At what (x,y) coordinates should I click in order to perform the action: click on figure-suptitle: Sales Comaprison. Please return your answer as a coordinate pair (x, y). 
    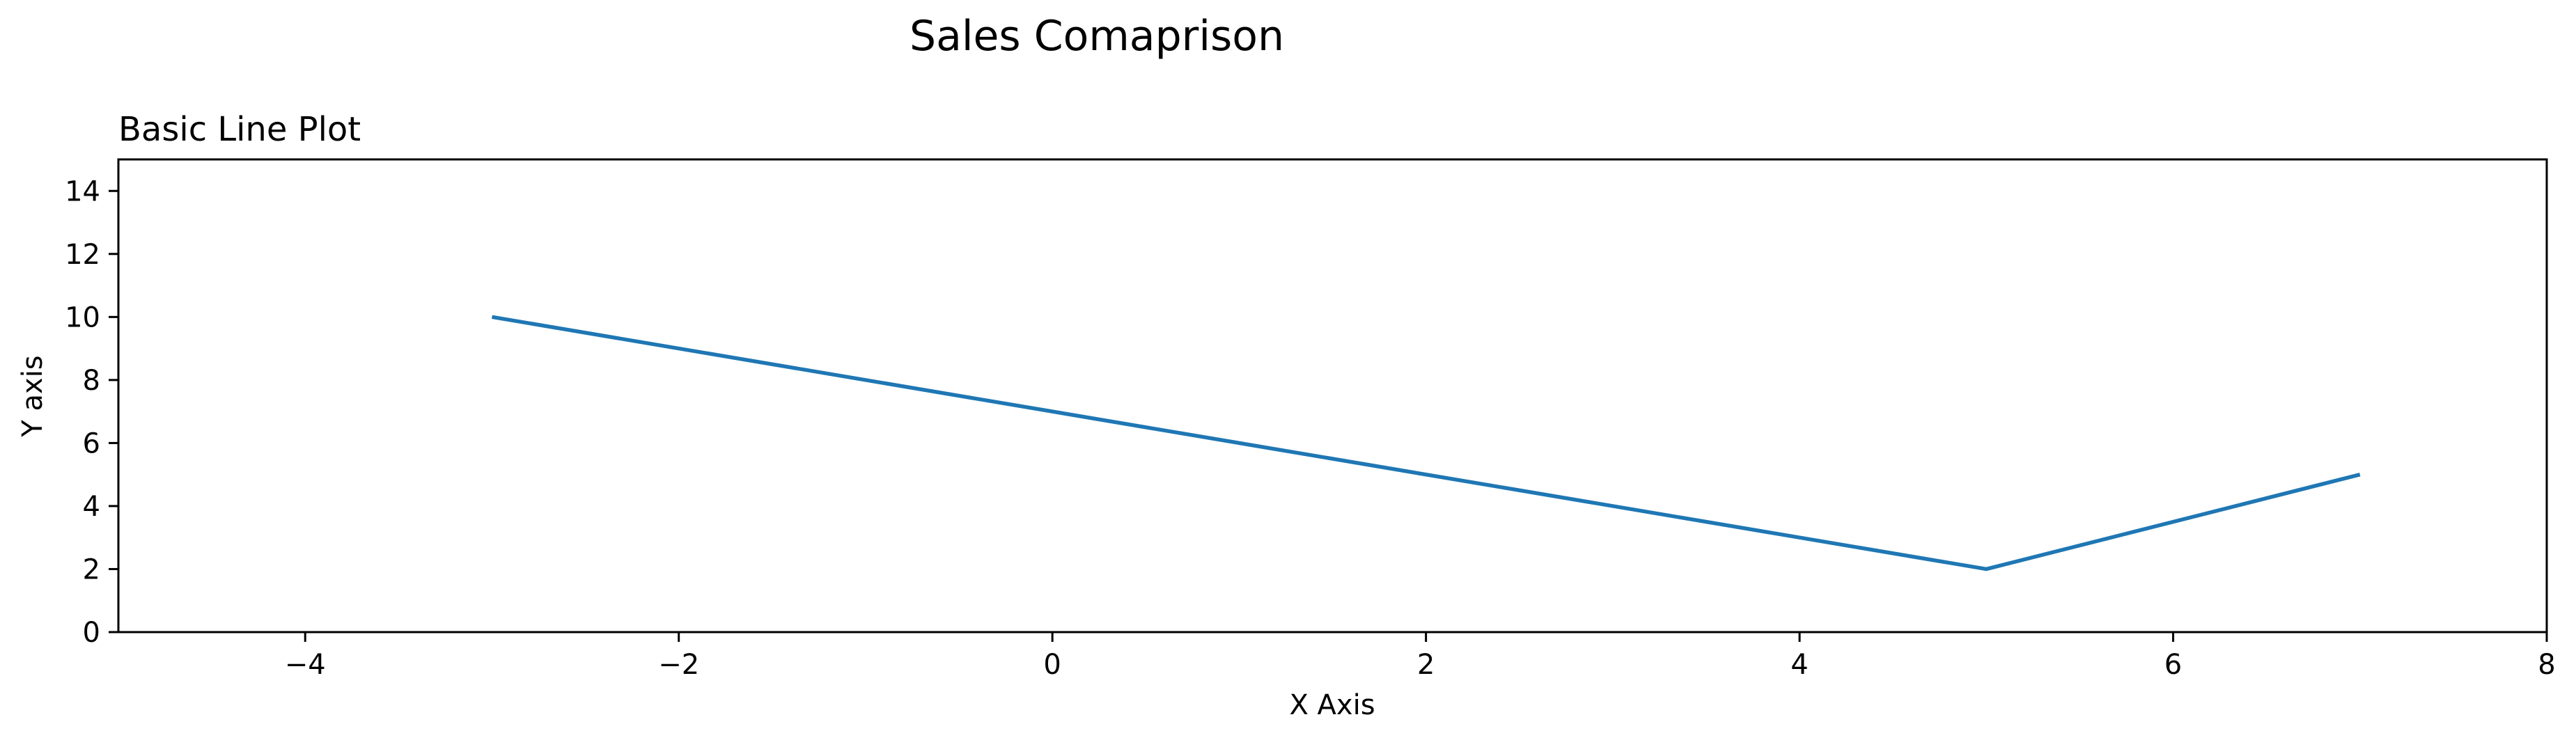
    Looking at the image, I should click on (1097, 37).